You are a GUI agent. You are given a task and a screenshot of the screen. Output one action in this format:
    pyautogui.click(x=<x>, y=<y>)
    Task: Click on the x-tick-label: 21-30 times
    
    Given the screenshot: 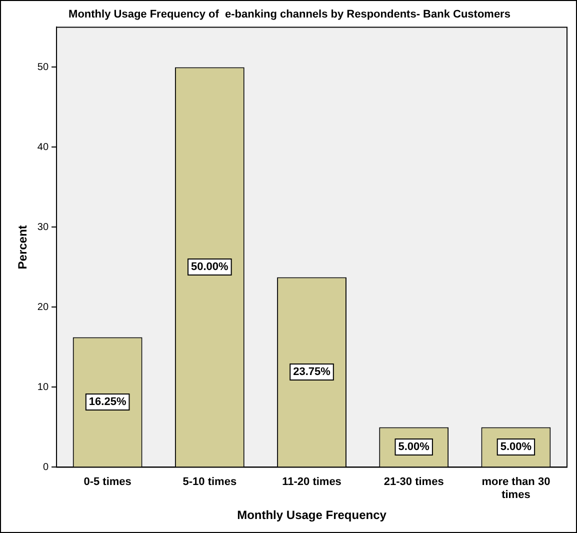 What is the action you would take?
    pyautogui.click(x=414, y=482)
    